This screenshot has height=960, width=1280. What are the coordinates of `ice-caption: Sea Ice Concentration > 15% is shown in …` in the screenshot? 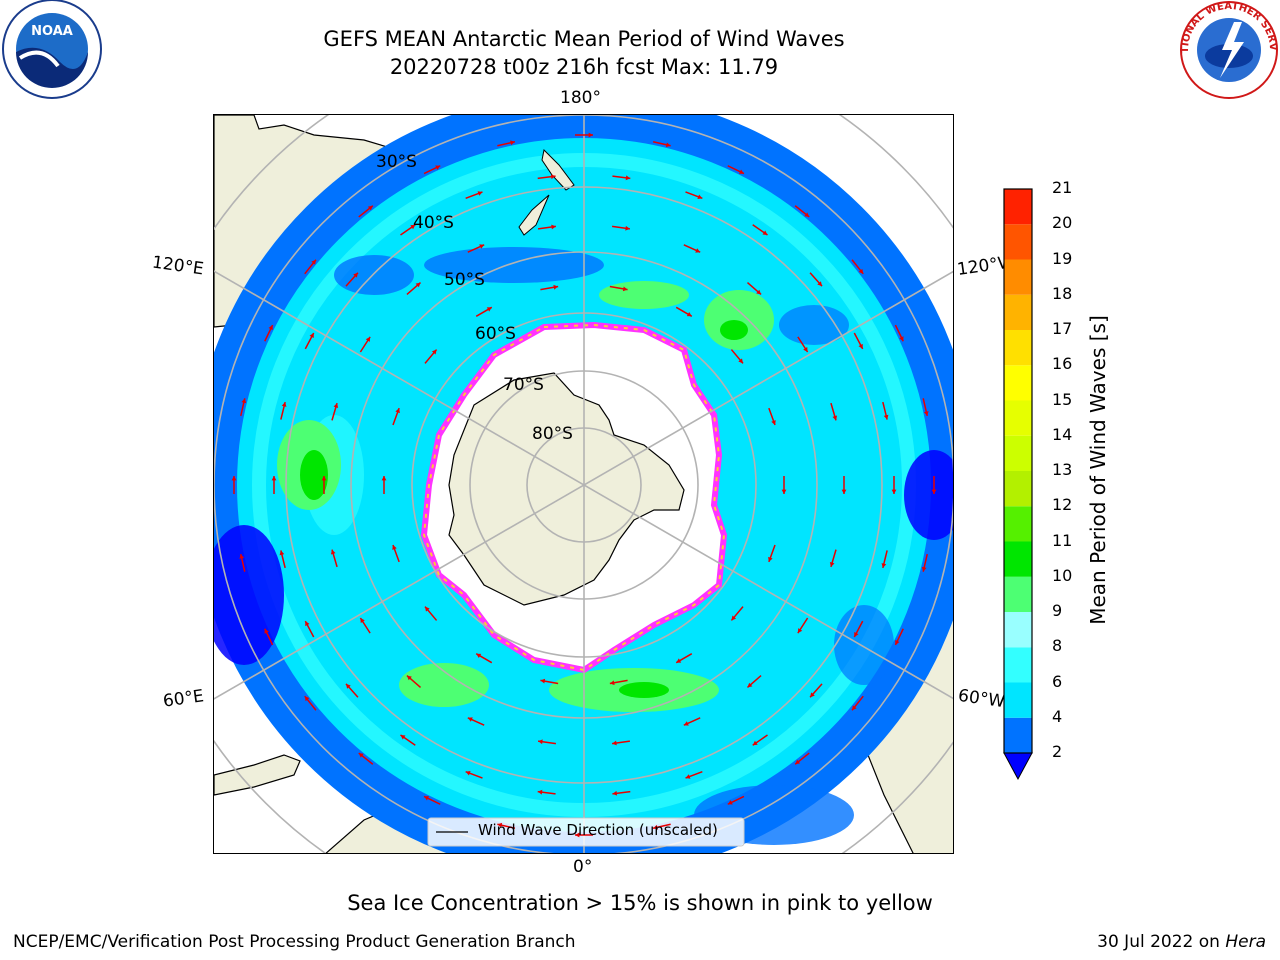 It's located at (640, 903).